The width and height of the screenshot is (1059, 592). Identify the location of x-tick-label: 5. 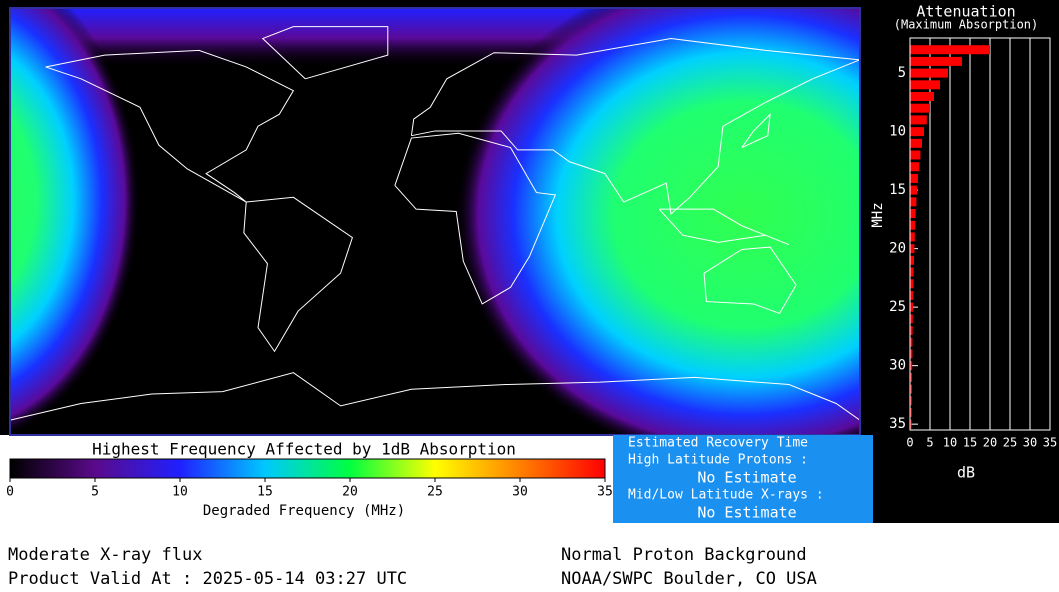
(929, 443).